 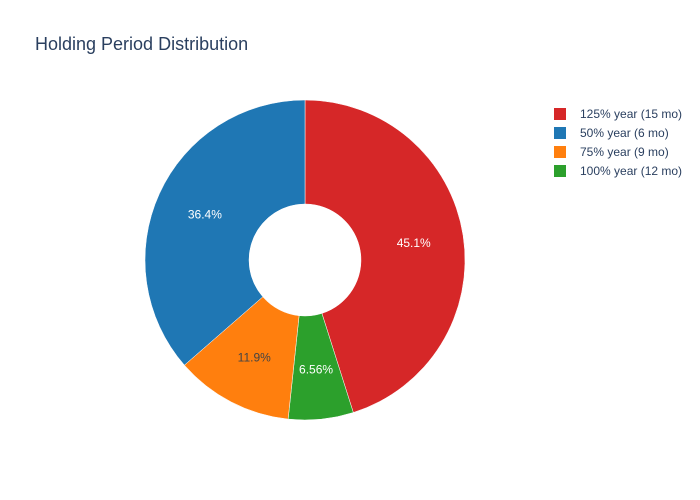 What do you see at coordinates (624, 152) in the screenshot?
I see `legend-label-2: 75% year (9 mo)` at bounding box center [624, 152].